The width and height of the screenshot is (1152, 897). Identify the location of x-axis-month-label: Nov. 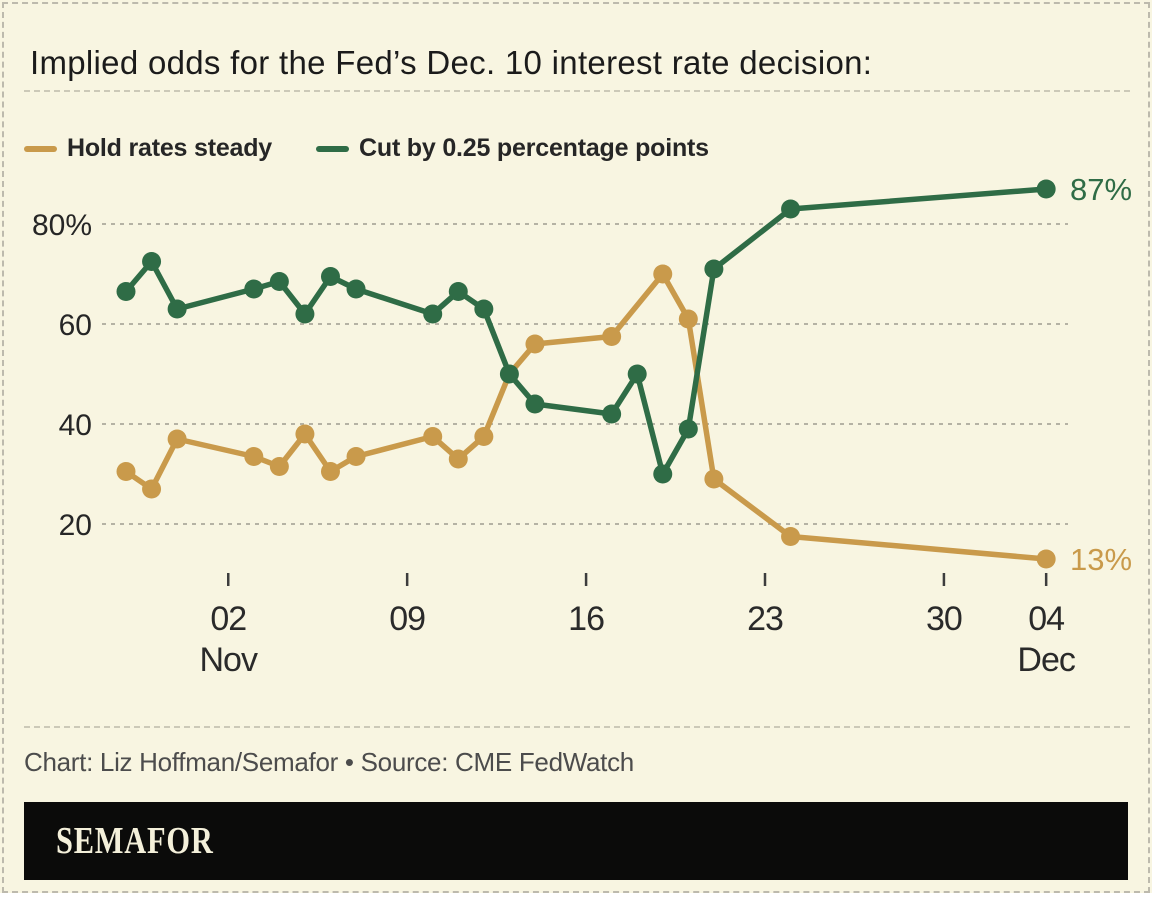
(229, 660).